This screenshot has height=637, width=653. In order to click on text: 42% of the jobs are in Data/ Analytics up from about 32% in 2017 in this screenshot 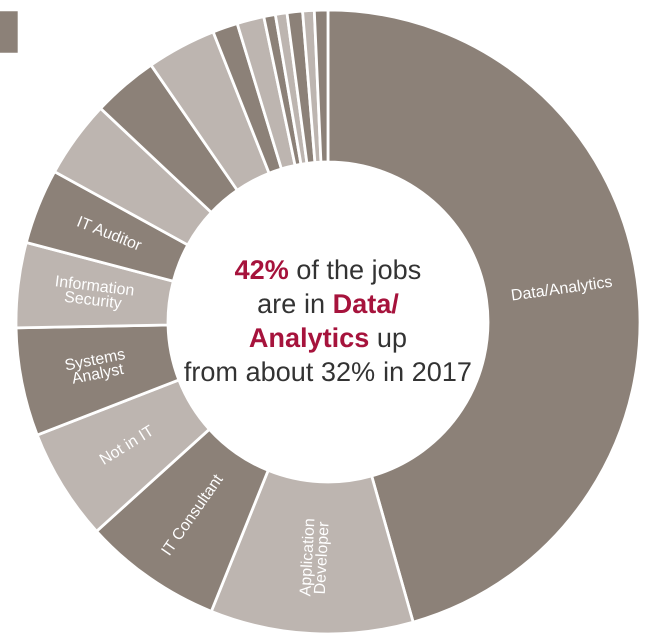, I will do `click(327, 320)`.